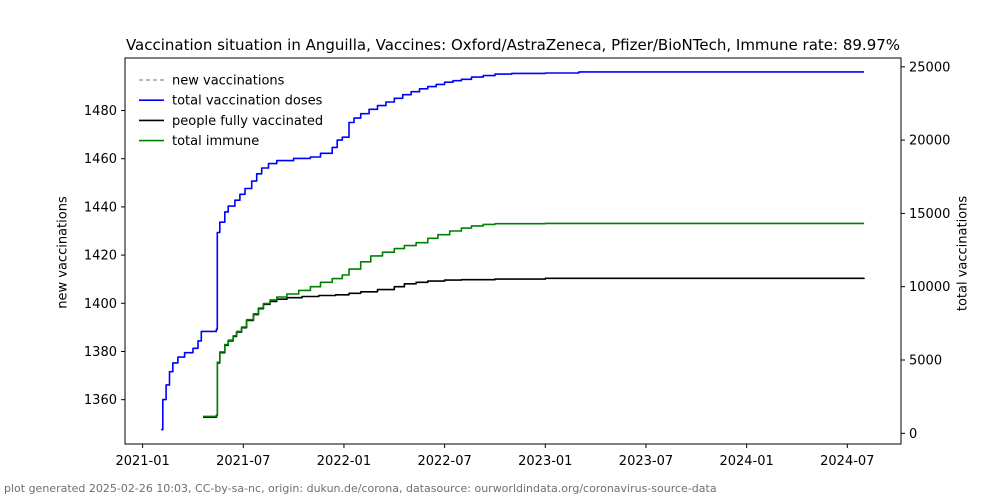 This screenshot has width=1000, height=500. Describe the element at coordinates (925, 360) in the screenshot. I see `y-tick-label-right: 5000` at that location.